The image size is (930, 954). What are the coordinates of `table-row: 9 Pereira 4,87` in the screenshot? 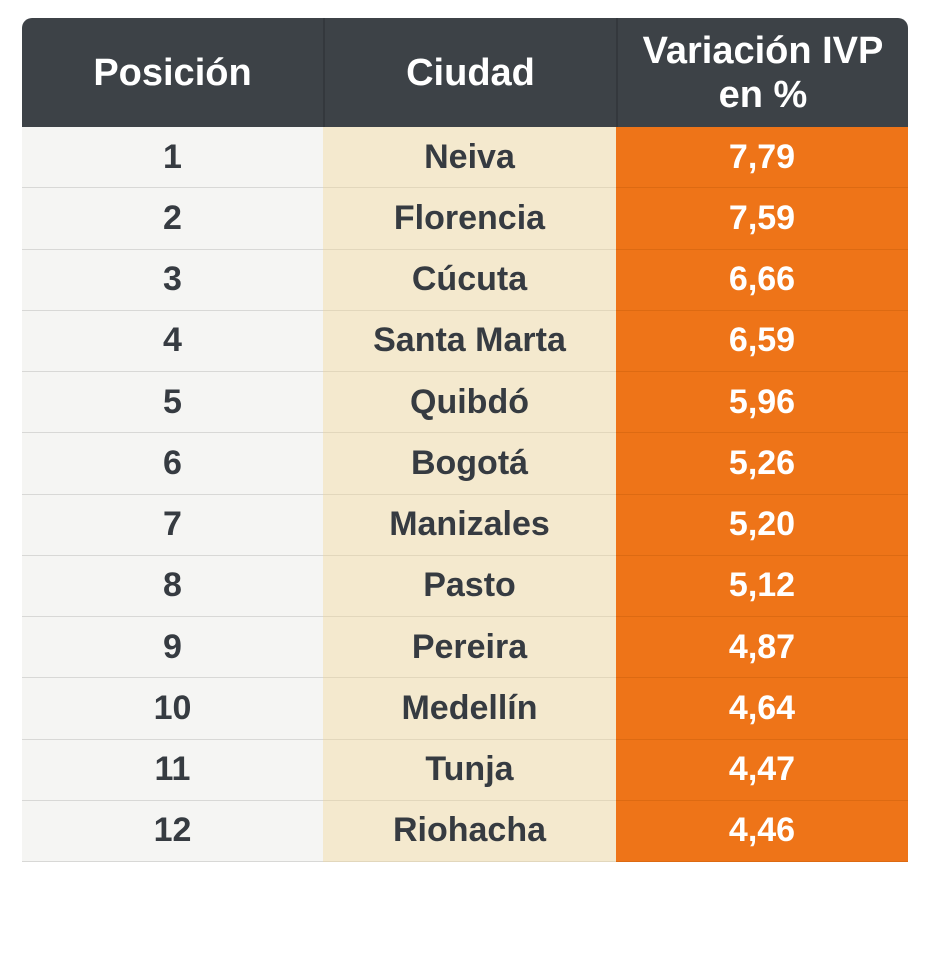 It's located at (465, 648).